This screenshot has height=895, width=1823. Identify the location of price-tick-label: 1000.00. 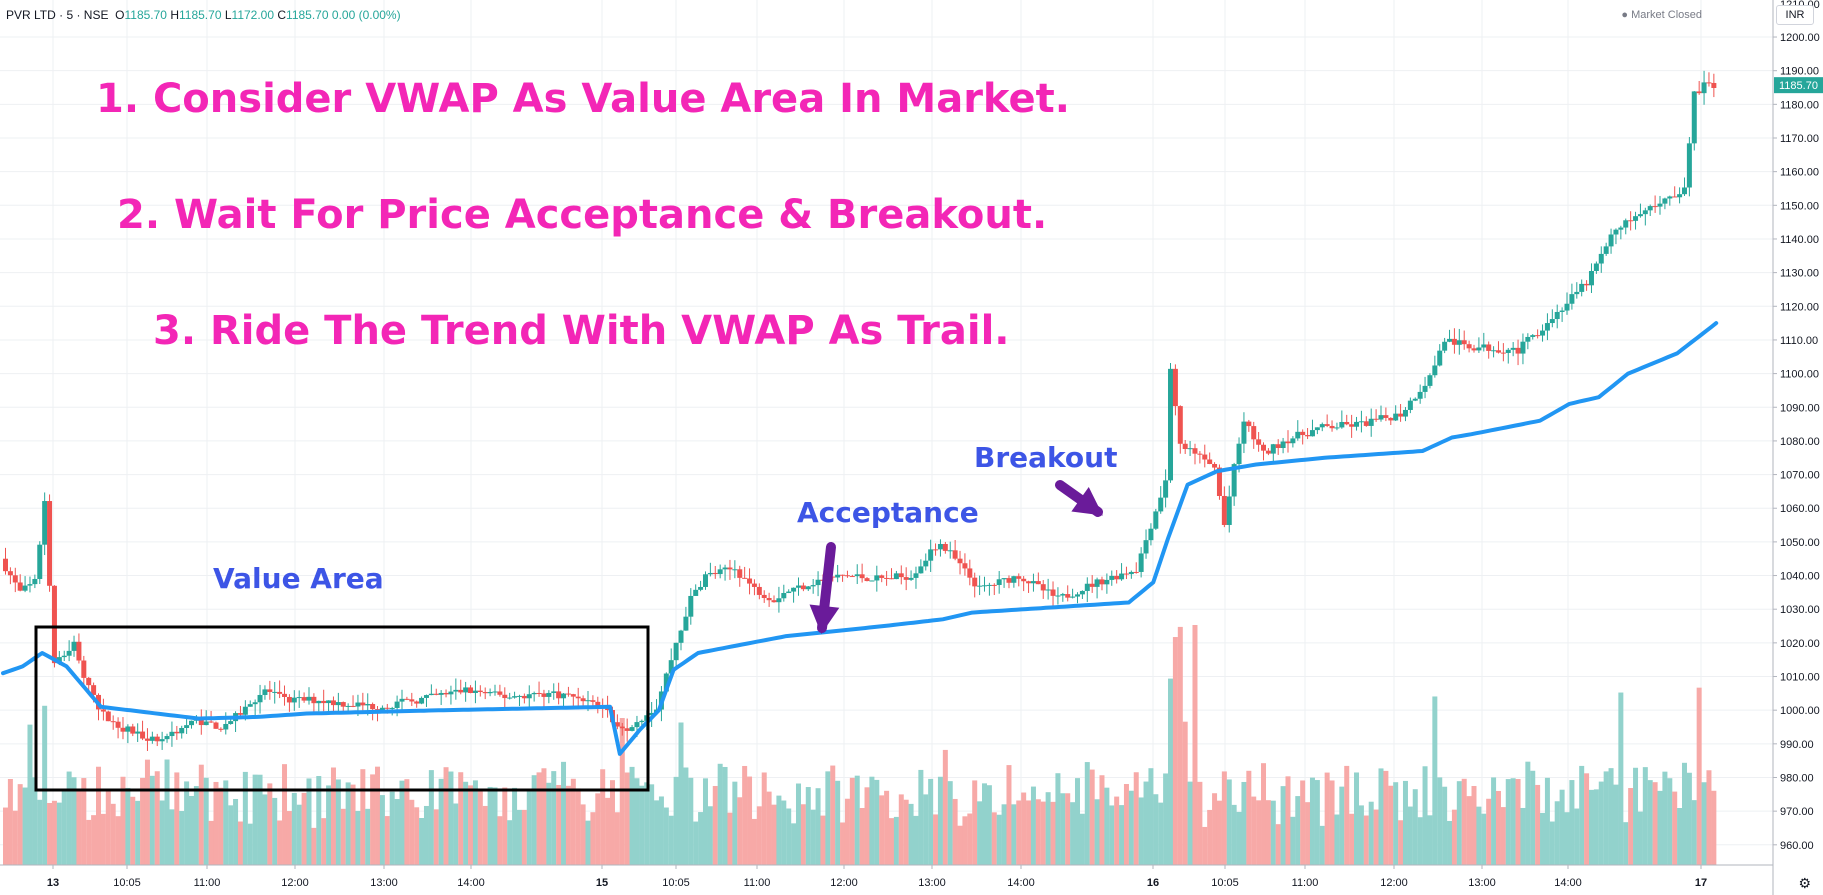
(1800, 711).